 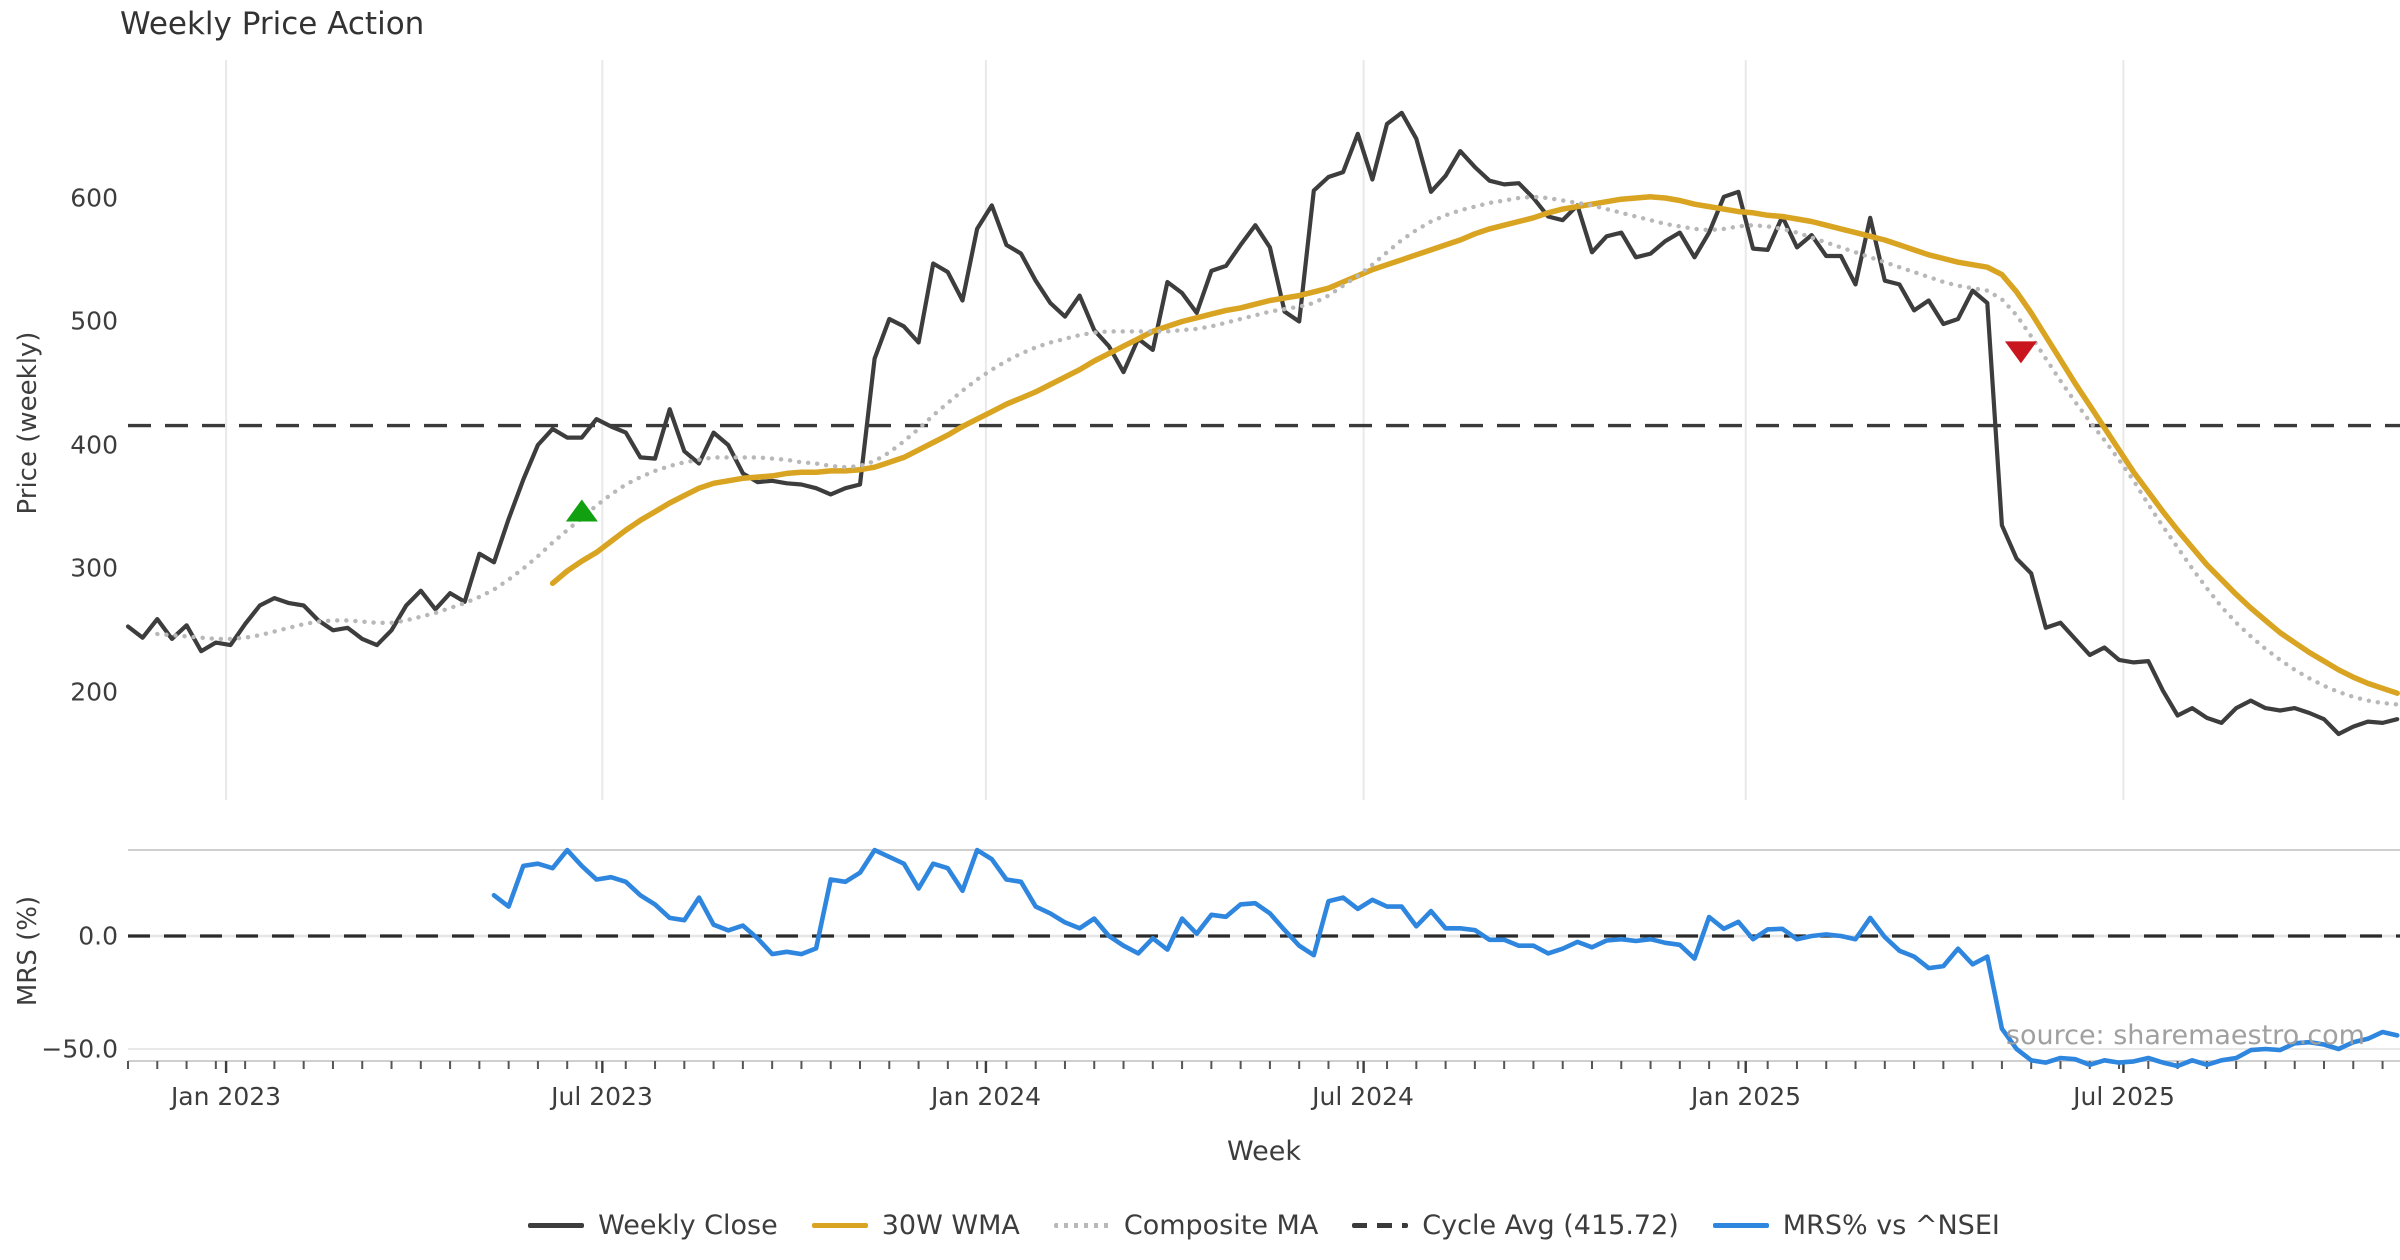 What do you see at coordinates (1264, 1151) in the screenshot?
I see `x-axis-label: Week` at bounding box center [1264, 1151].